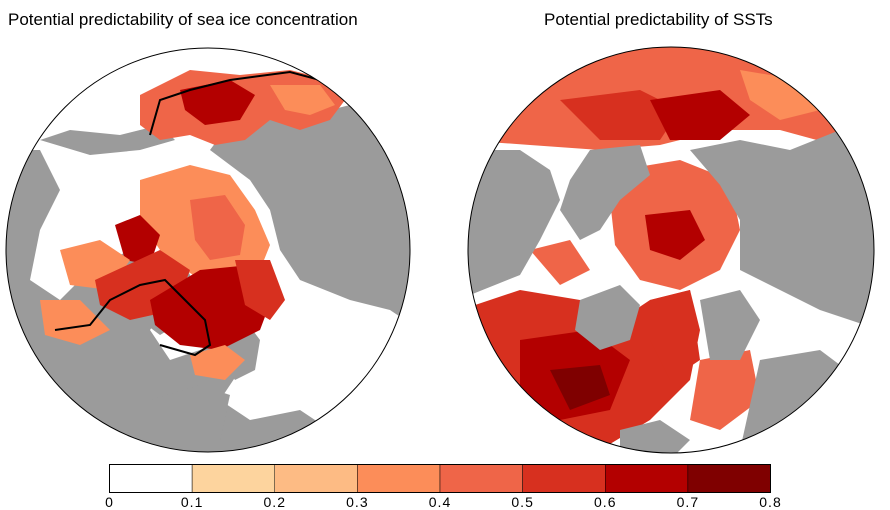 The width and height of the screenshot is (890, 510). Describe the element at coordinates (192, 502) in the screenshot. I see `colorbar-tick-label: 0.1` at that location.